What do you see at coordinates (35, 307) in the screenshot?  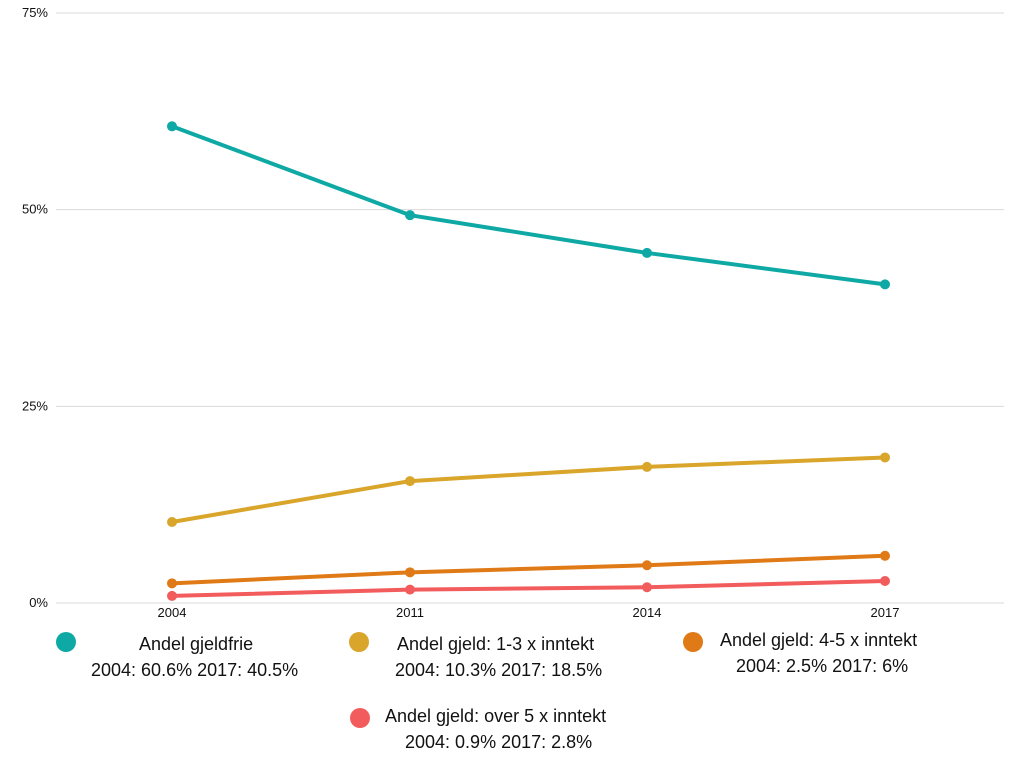 I see `y-axis-ticks: 0% 25% 50% 75%` at bounding box center [35, 307].